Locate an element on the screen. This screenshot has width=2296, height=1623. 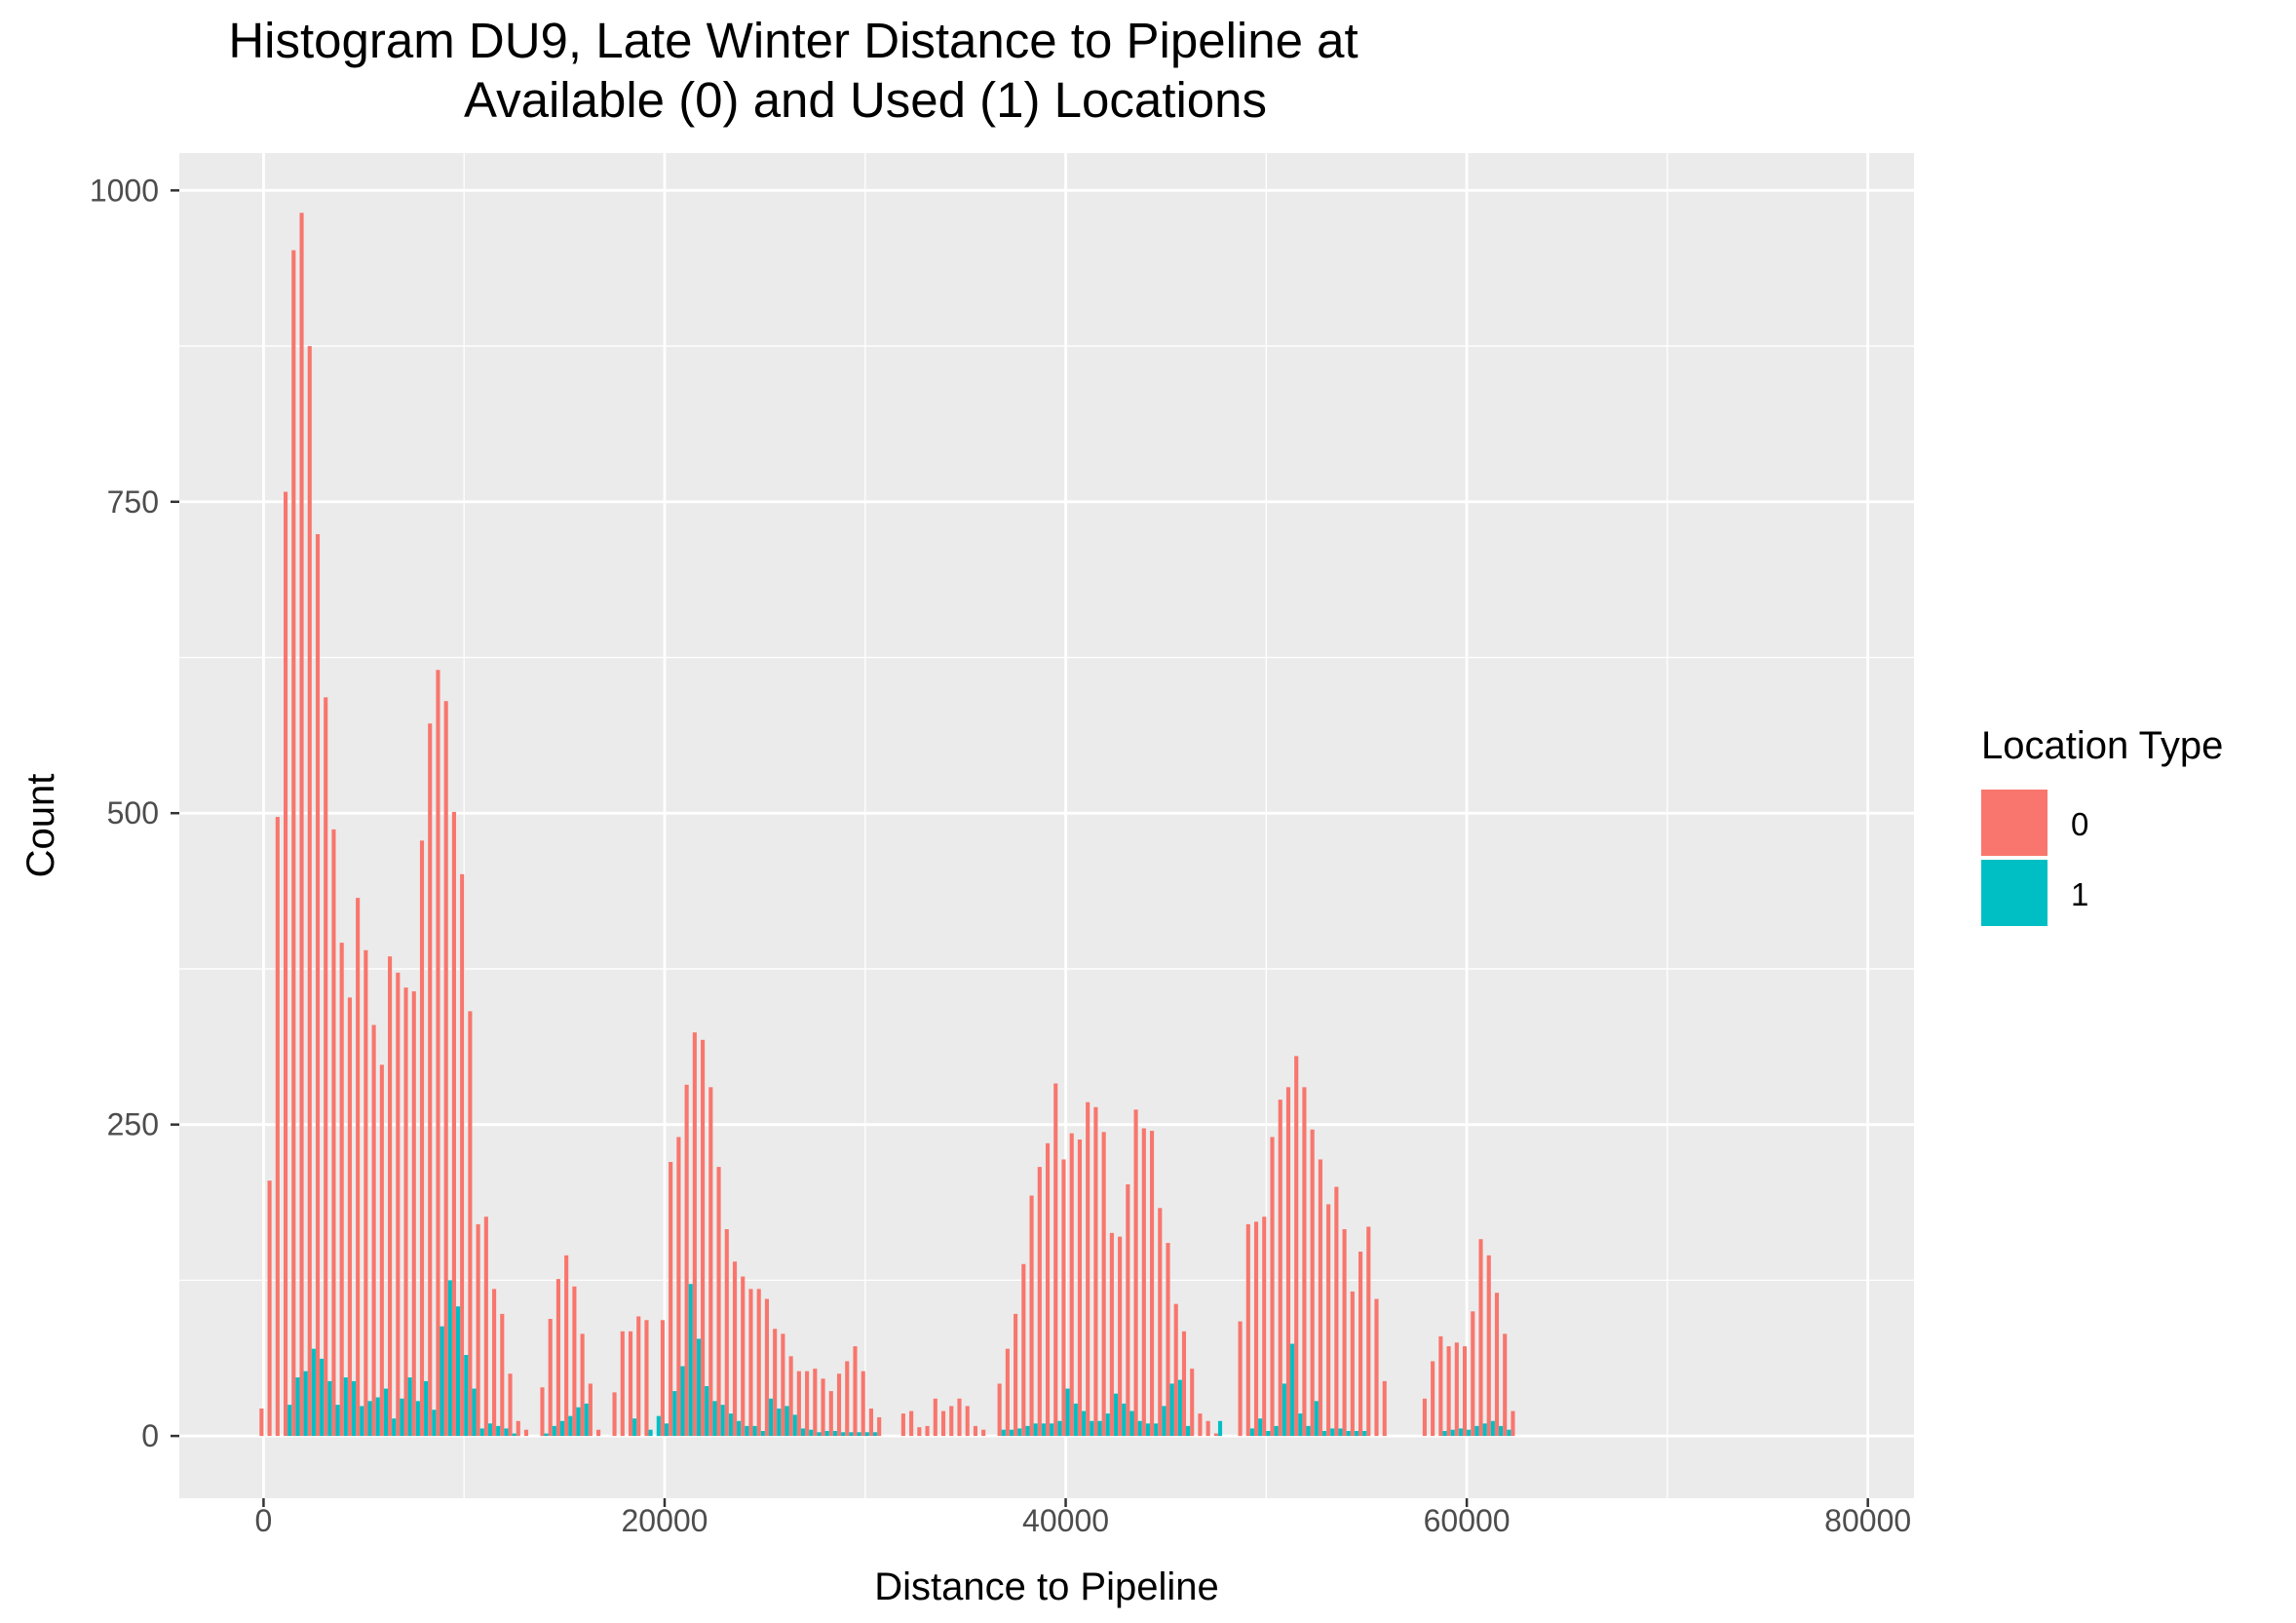
legend-title: Location Type is located at coordinates (2102, 746).